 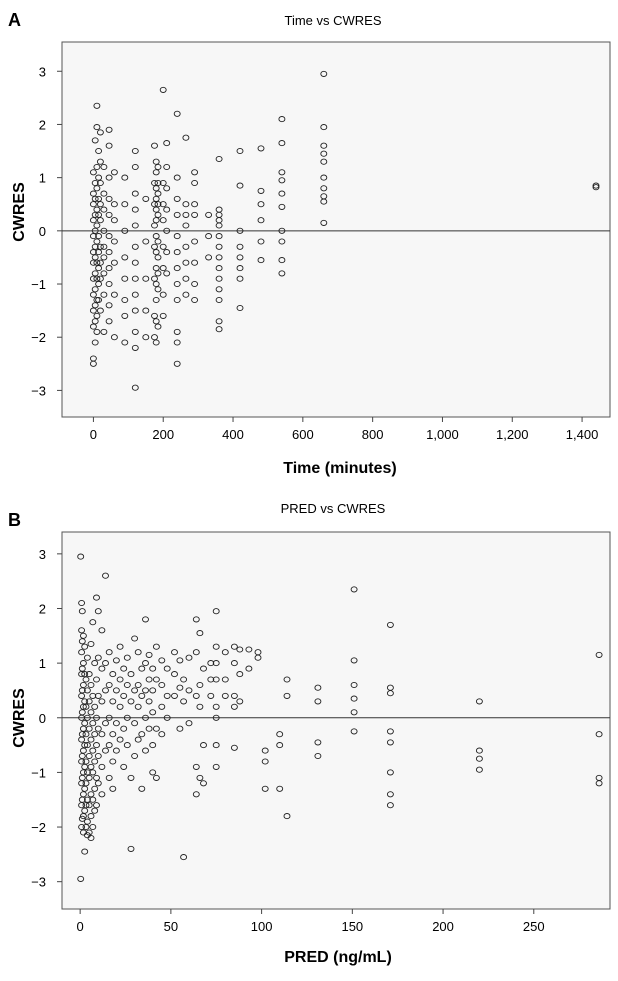 I want to click on panel-b-y-tick-label: 0, so click(x=42, y=718).